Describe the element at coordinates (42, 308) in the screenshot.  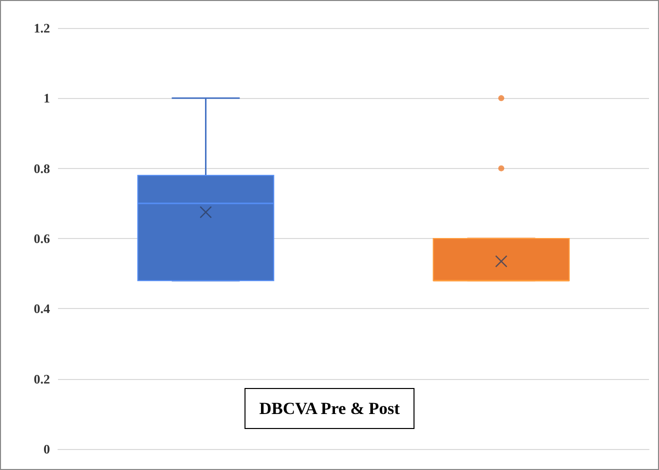
I see `y-tick-label: 0.4` at that location.